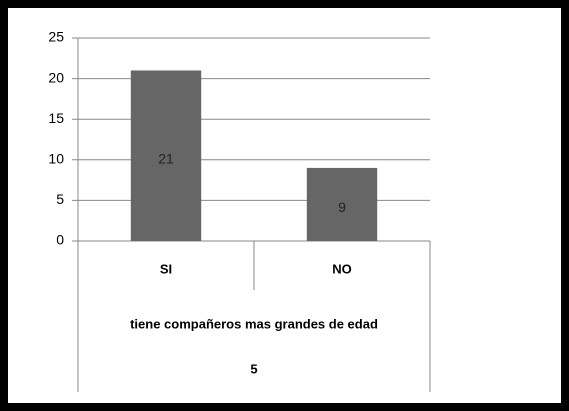  What do you see at coordinates (342, 268) in the screenshot?
I see `x-tick-label: NO` at bounding box center [342, 268].